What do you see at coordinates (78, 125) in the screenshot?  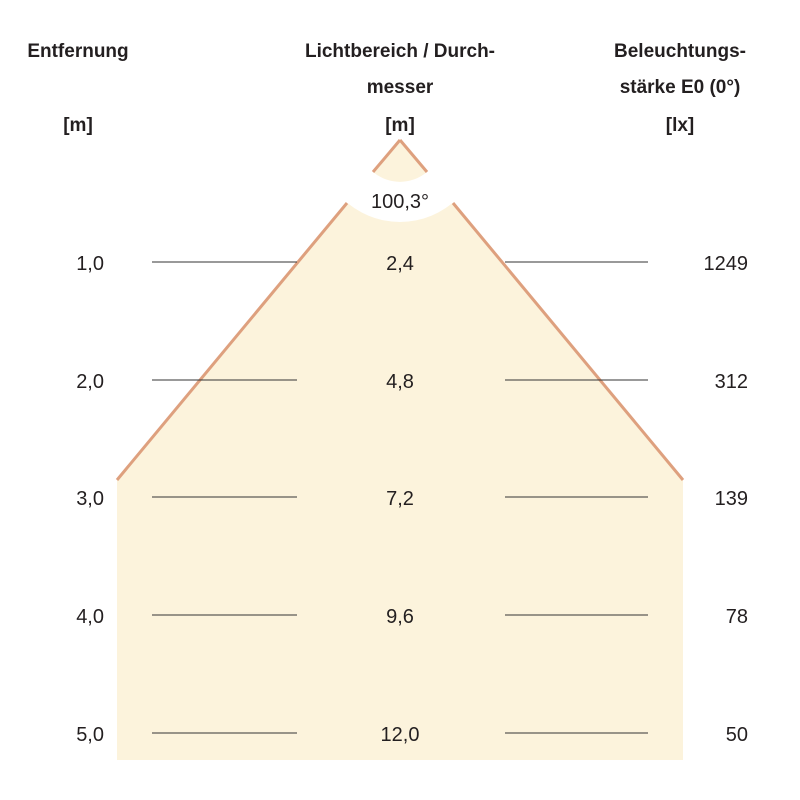 I see `distance-unit: [m]` at bounding box center [78, 125].